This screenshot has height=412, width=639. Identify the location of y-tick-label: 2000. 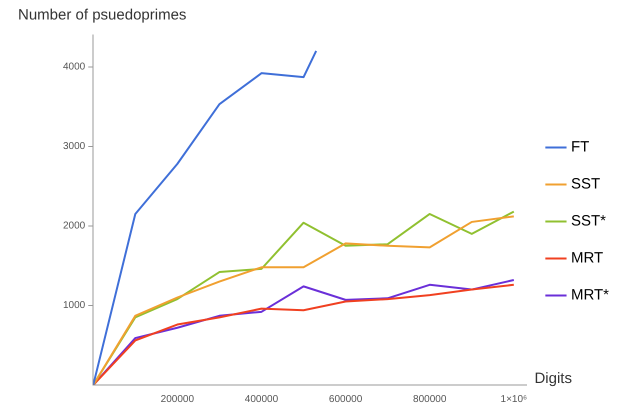
(74, 226).